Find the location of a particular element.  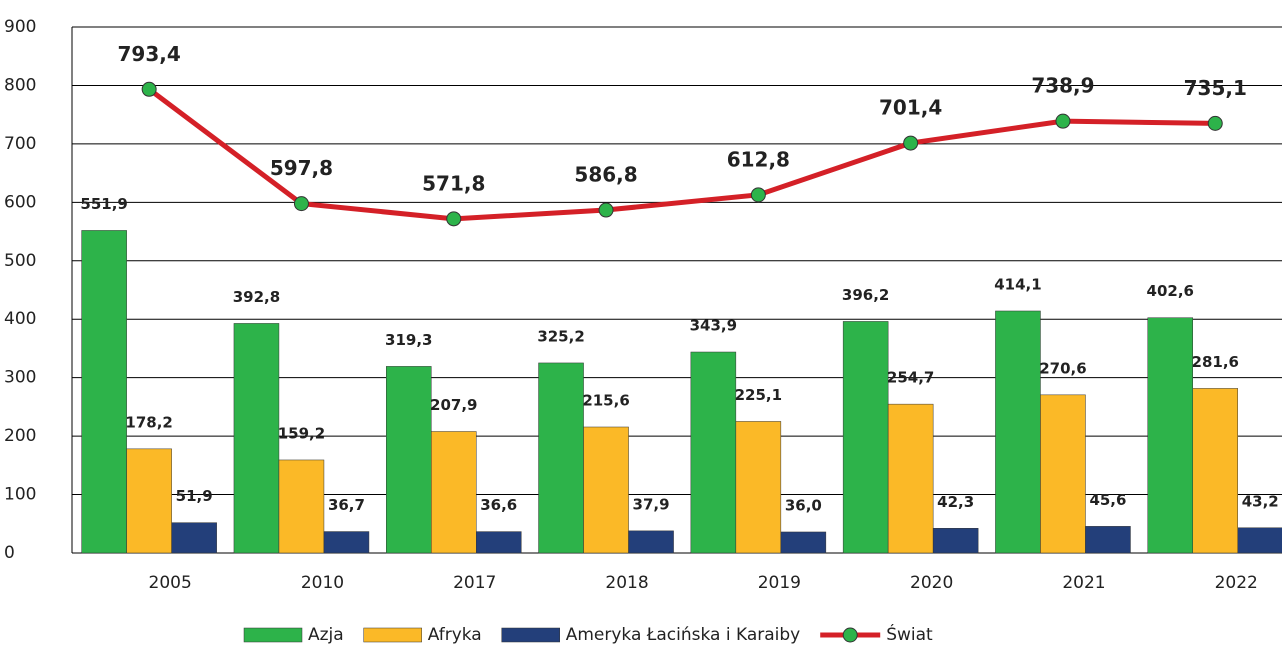

data-label: 571,8 is located at coordinates (453, 183).